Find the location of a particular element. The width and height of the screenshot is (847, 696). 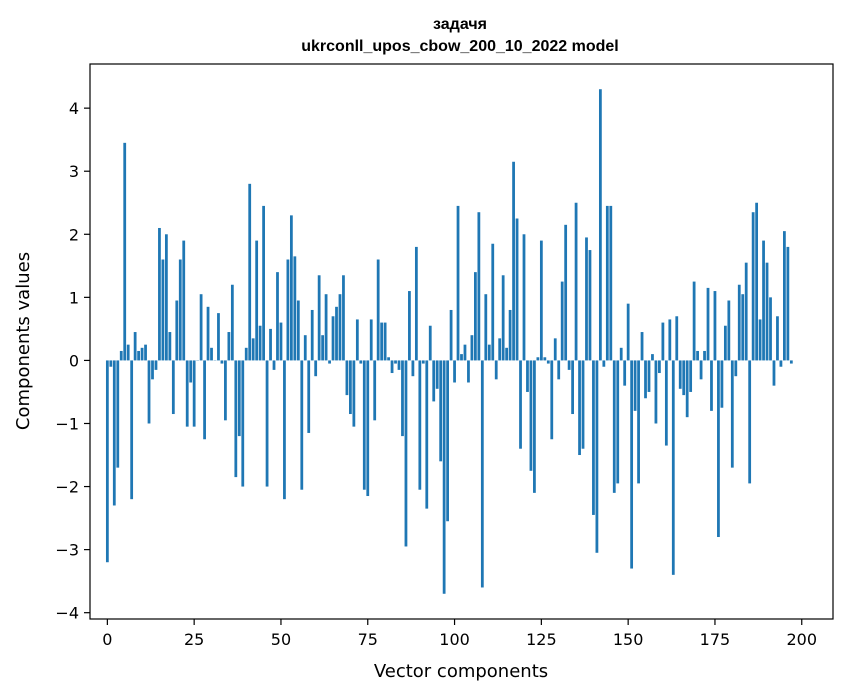

y-tick-label: −4 is located at coordinates (67, 613).